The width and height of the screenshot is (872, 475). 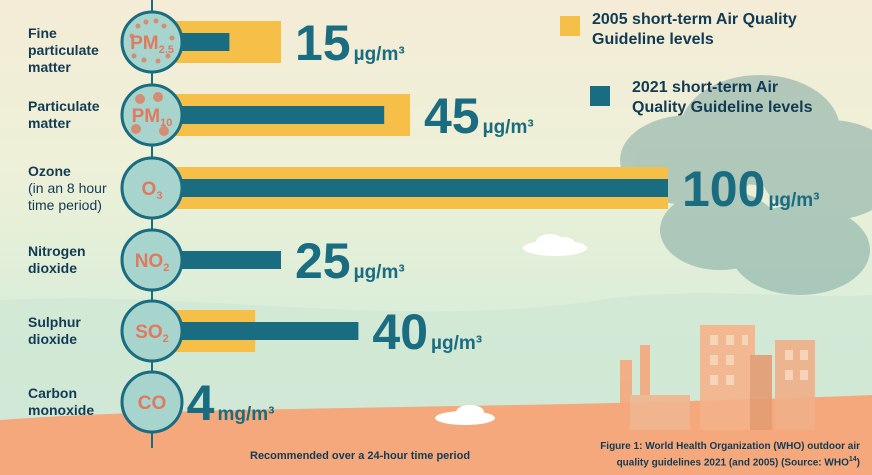 I want to click on category-name-3: Nitrogen dioxide, so click(x=57, y=259).